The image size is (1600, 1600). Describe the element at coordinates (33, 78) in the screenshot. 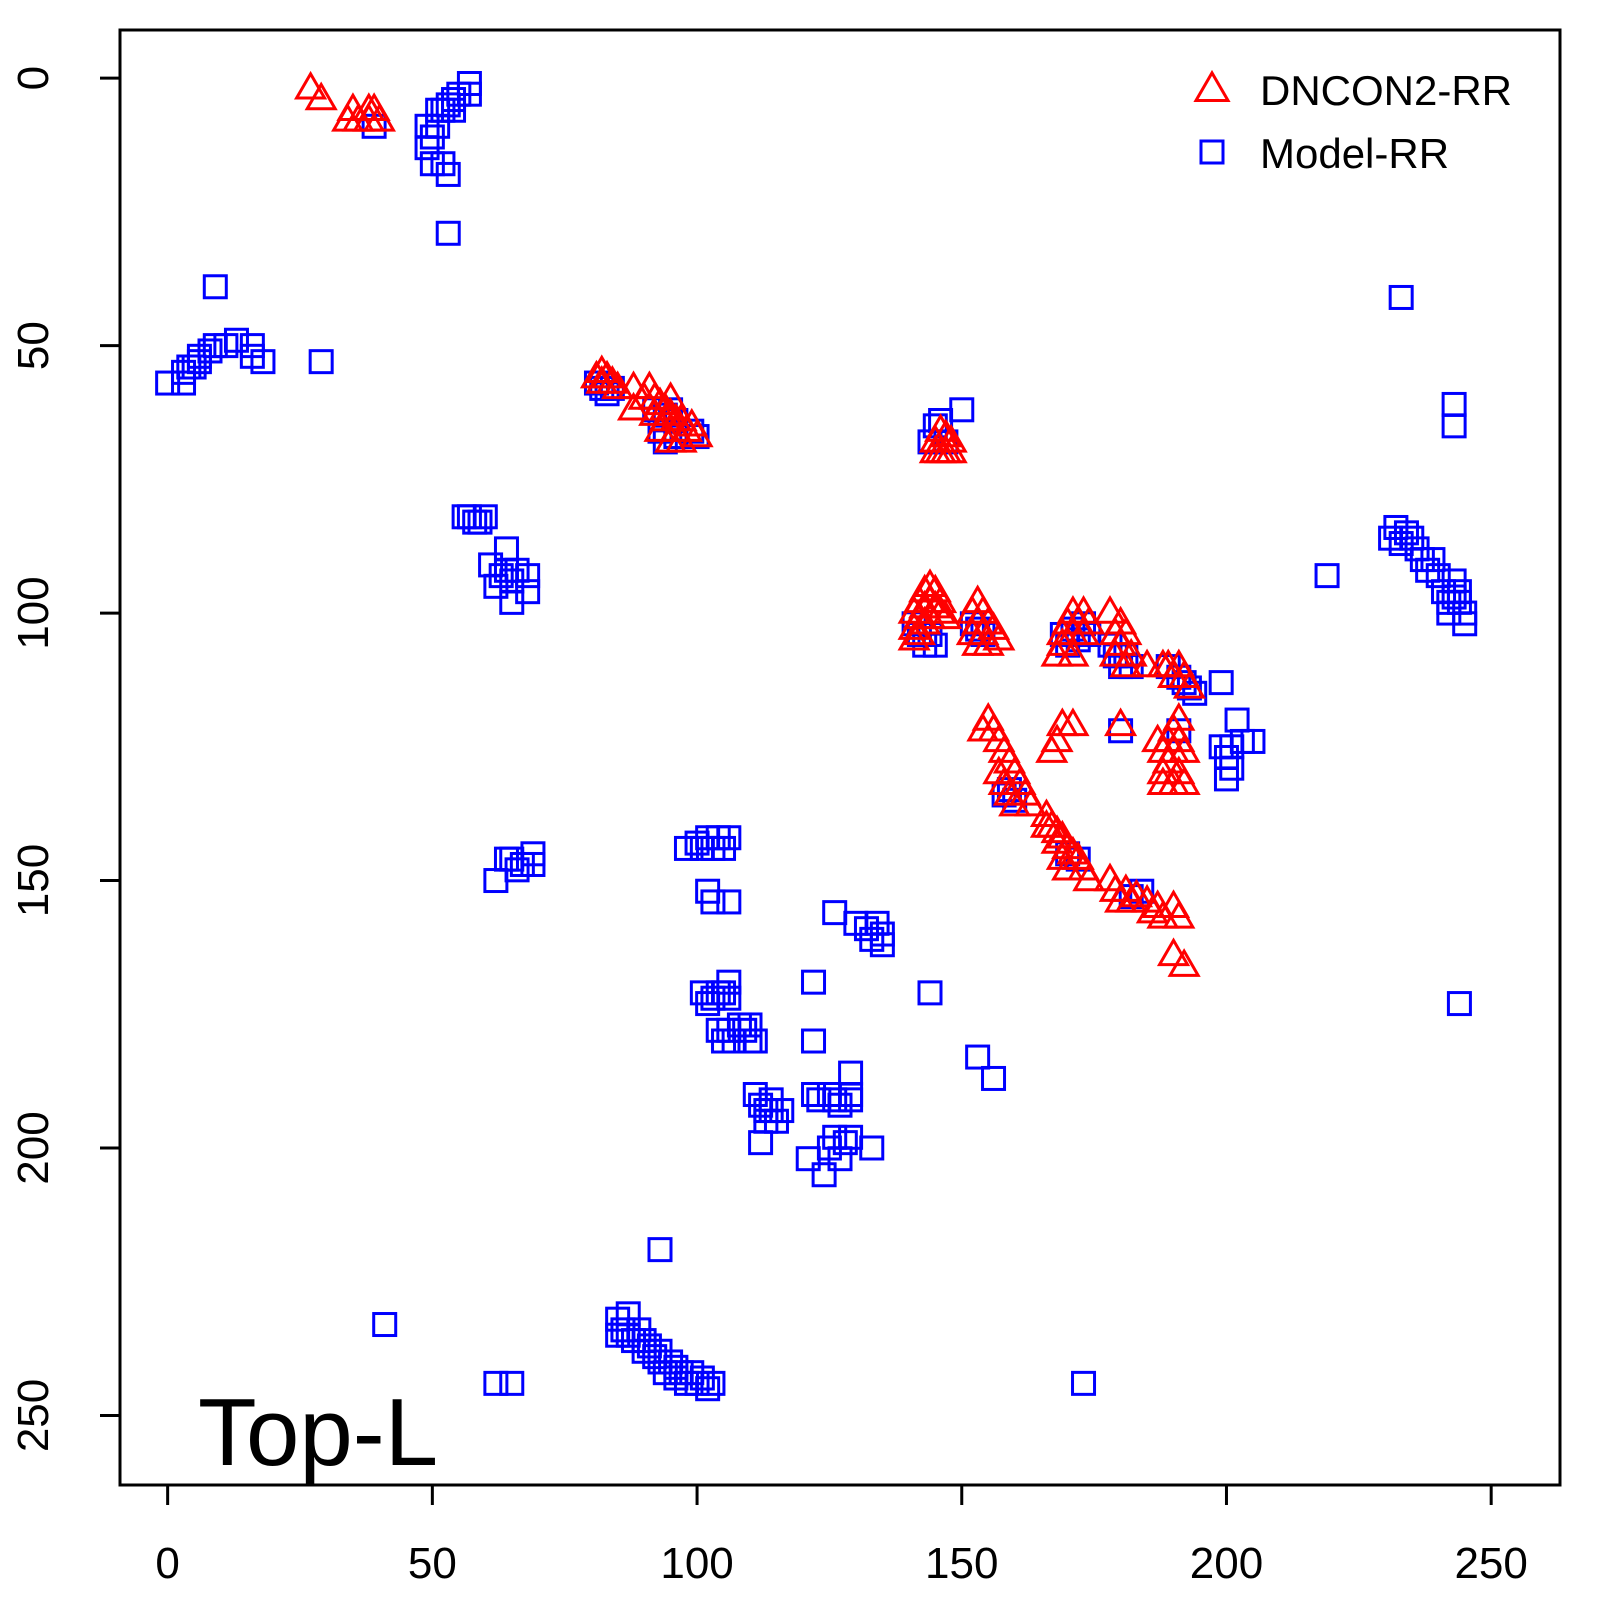

I see `y-tick-label: 0` at that location.